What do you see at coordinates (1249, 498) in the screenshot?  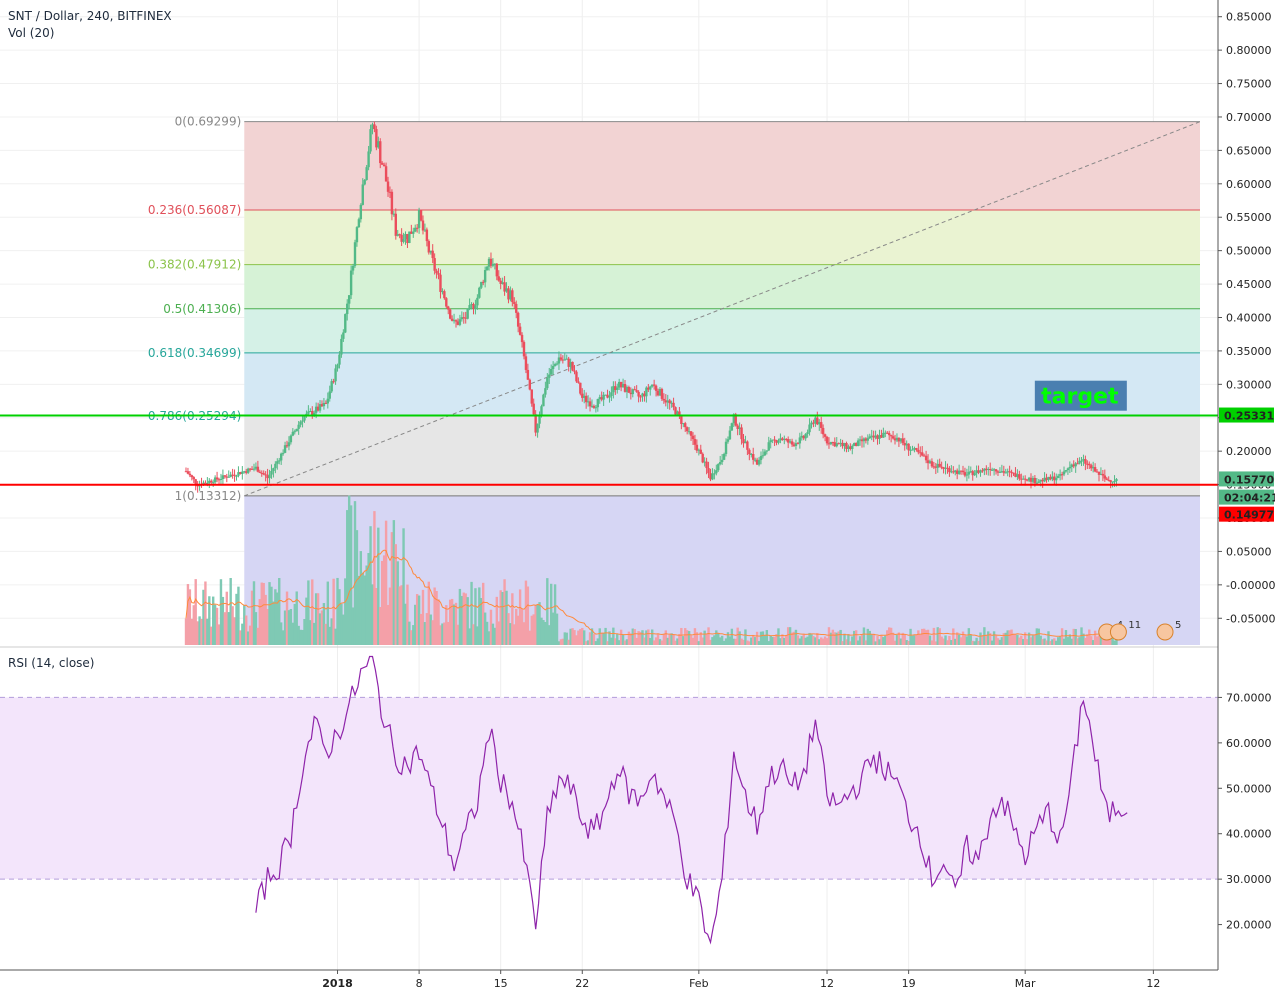 I see `price-badge-label: 02:04:21` at bounding box center [1249, 498].